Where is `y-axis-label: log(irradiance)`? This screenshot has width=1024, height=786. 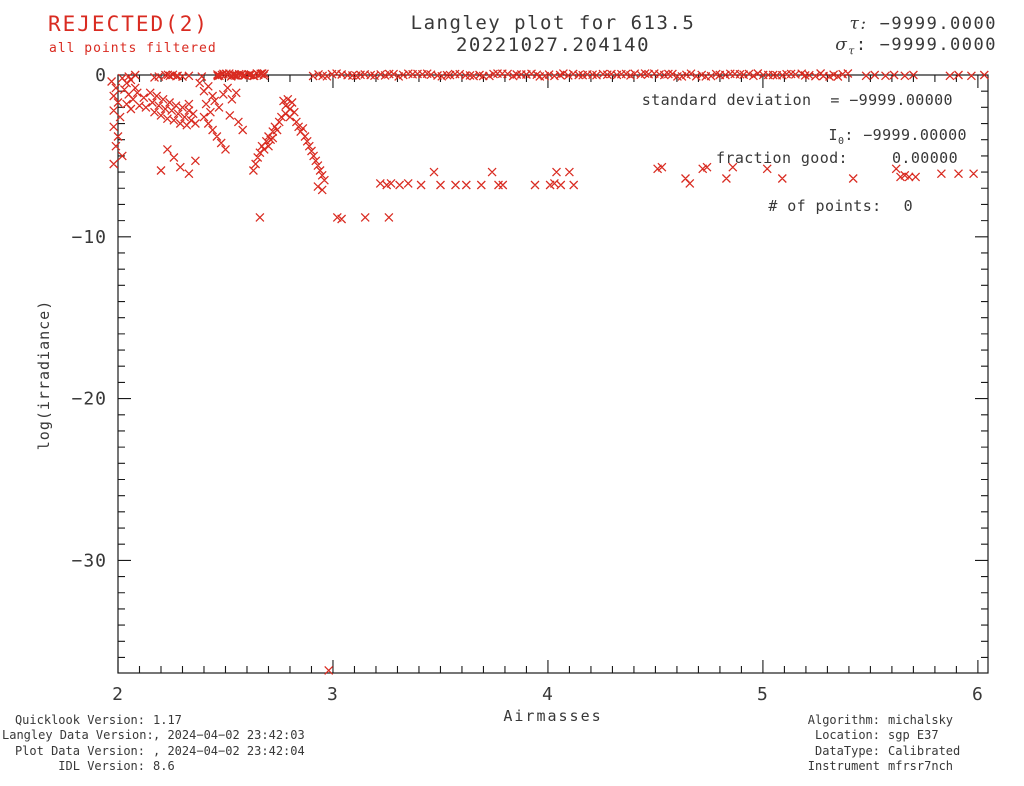
y-axis-label: log(irradiance) is located at coordinates (44, 375).